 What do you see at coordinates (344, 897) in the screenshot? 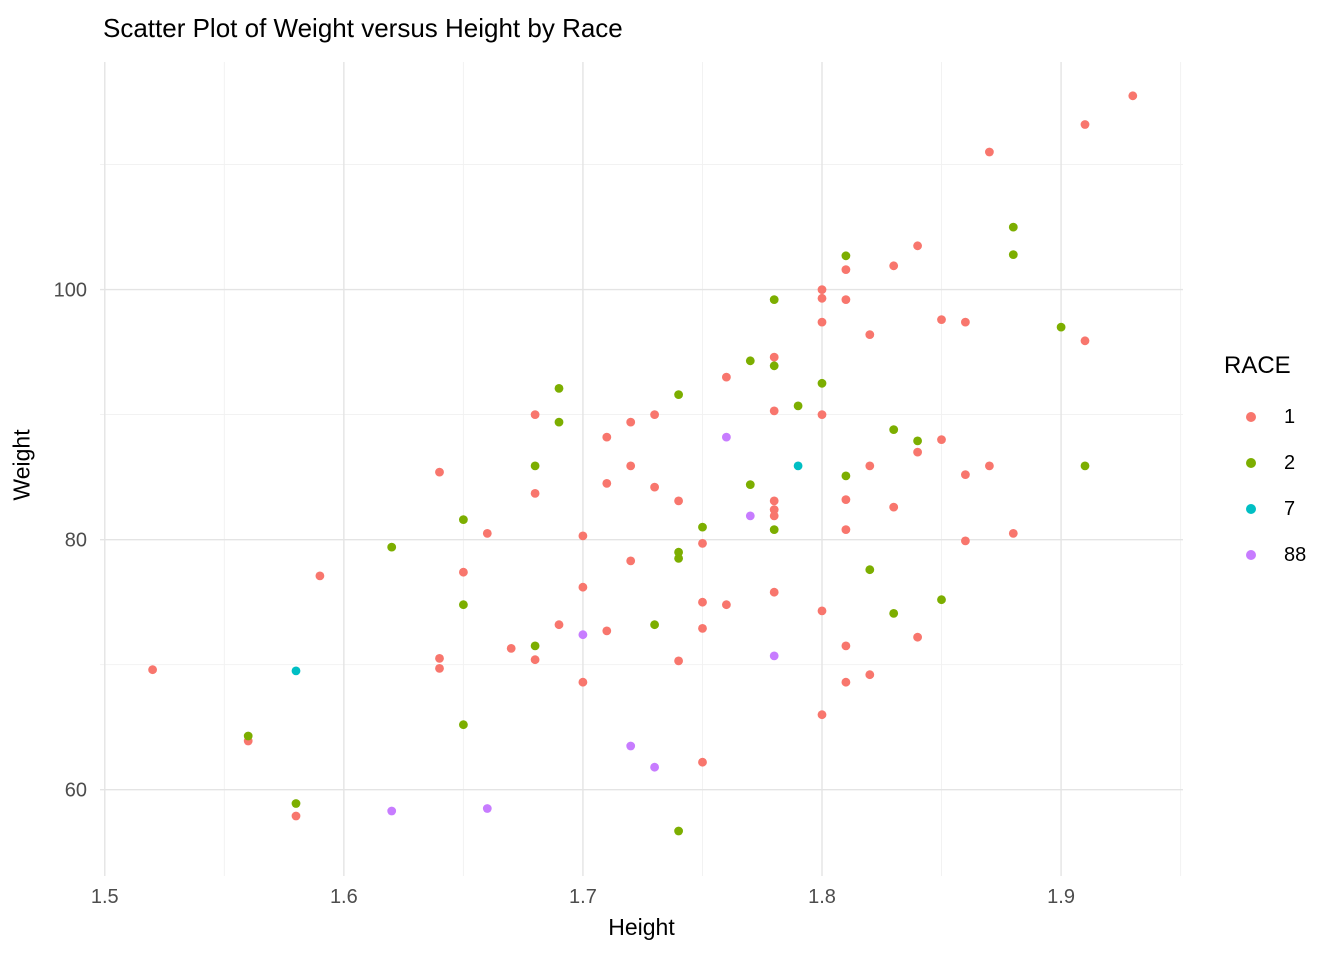
I see `x-tick-label: 1.6` at bounding box center [344, 897].